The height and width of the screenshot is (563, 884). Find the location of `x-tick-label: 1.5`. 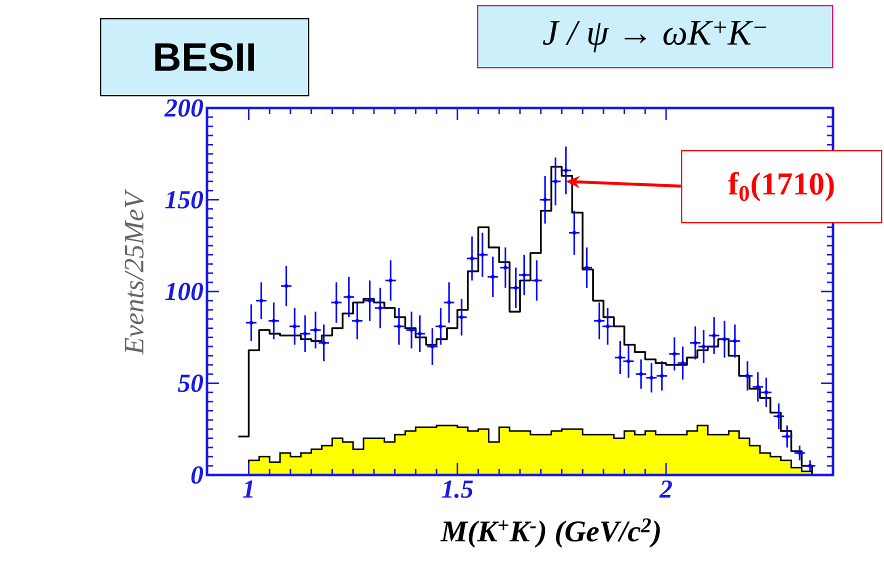

x-tick-label: 1.5 is located at coordinates (457, 489).